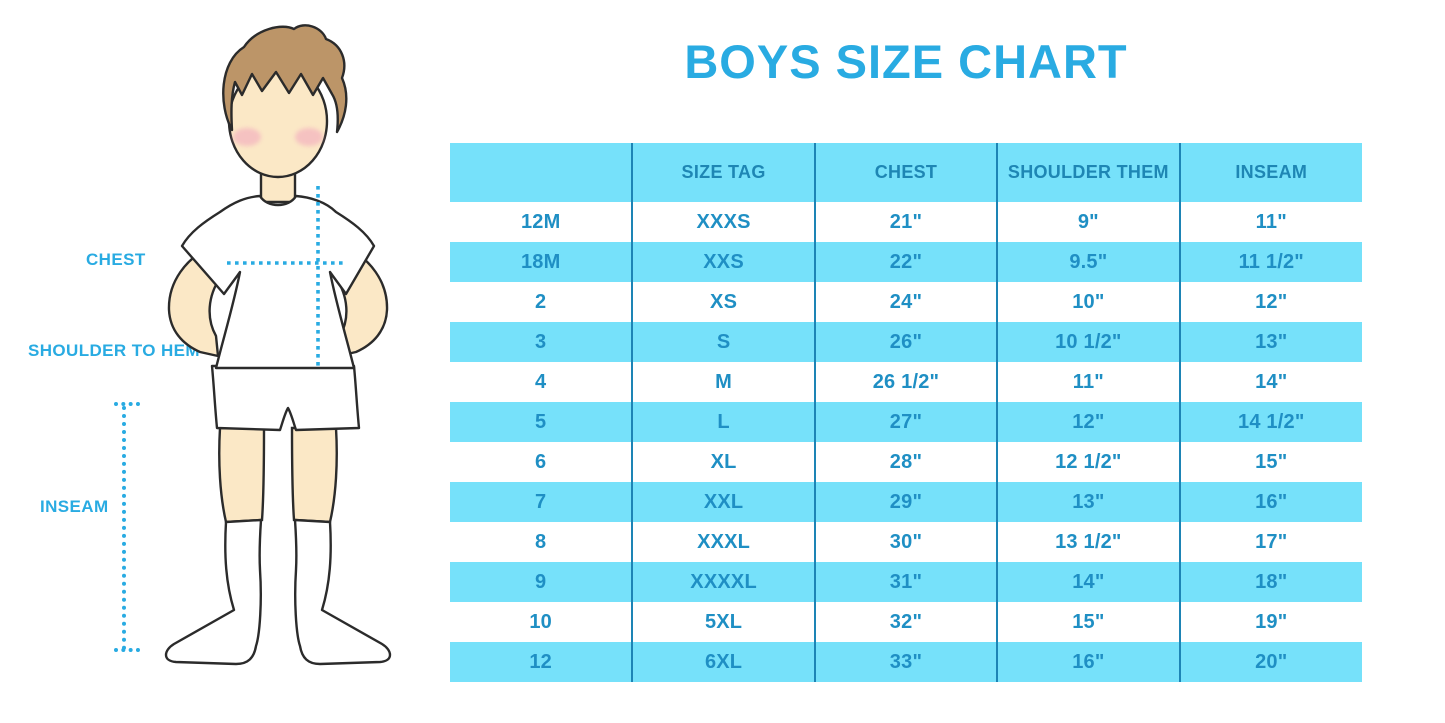 The image size is (1445, 723). I want to click on table-cell: XXXXL, so click(723, 582).